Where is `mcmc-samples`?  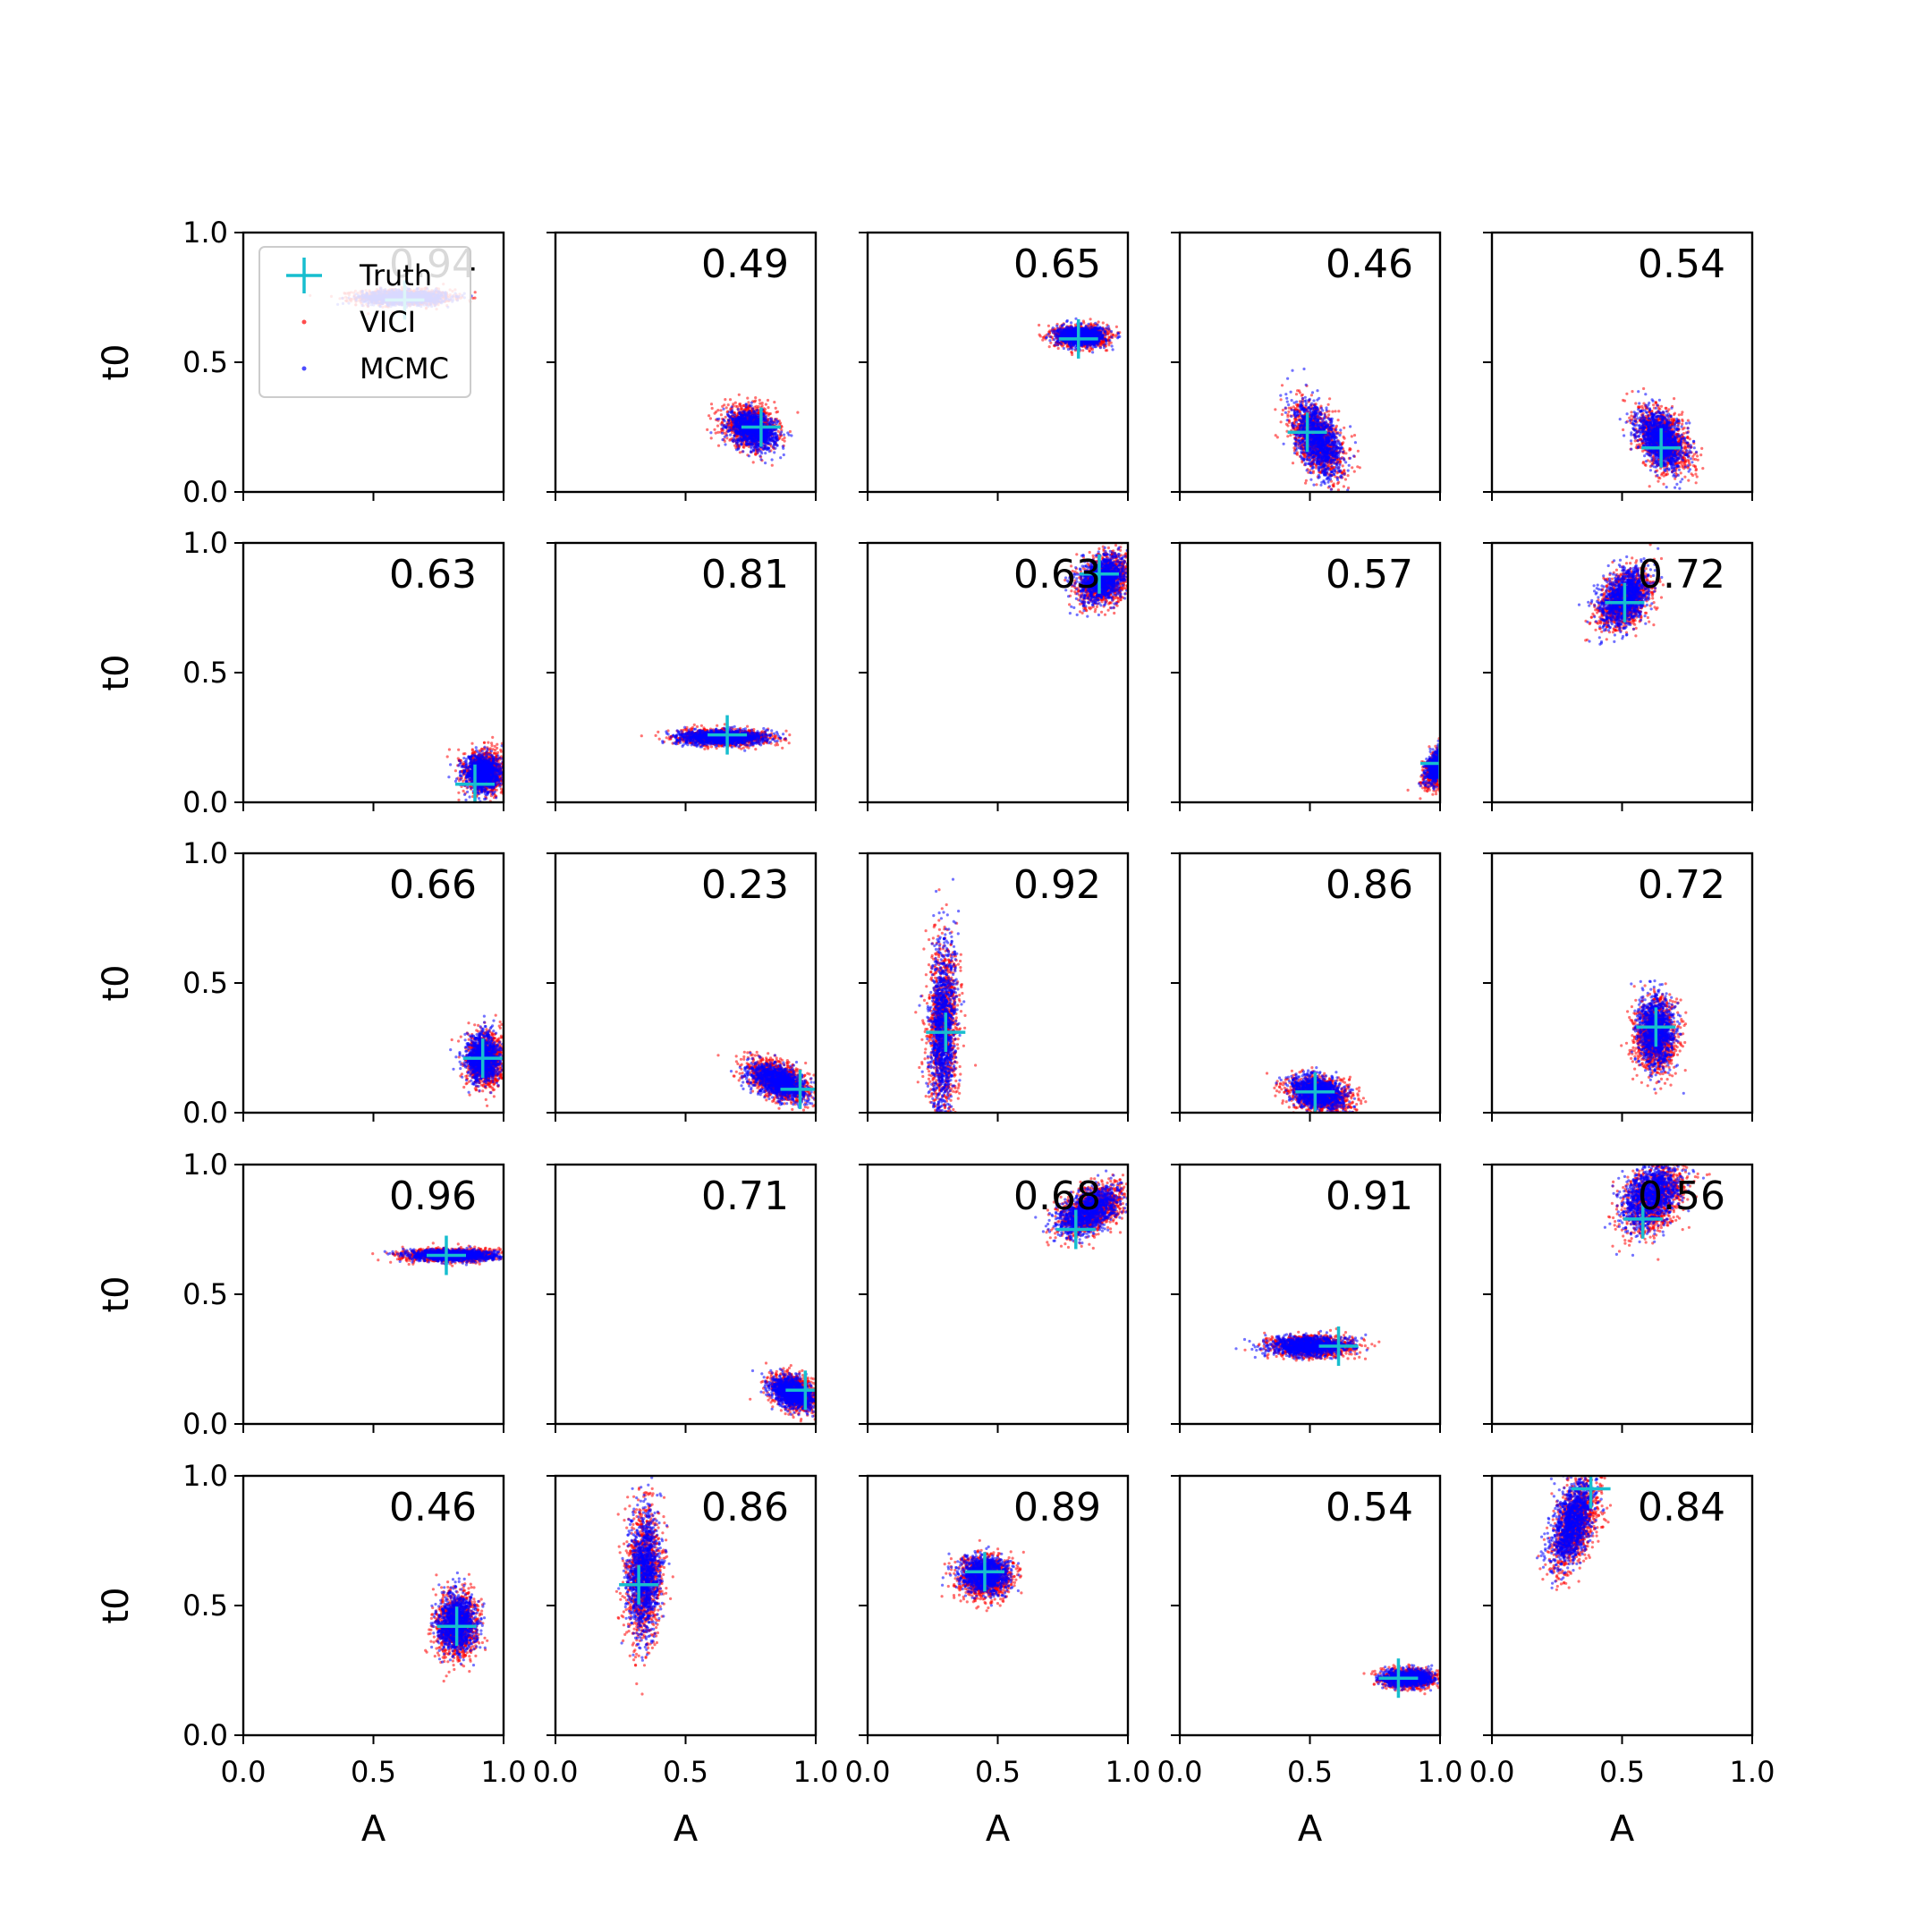
mcmc-samples is located at coordinates (751, 433).